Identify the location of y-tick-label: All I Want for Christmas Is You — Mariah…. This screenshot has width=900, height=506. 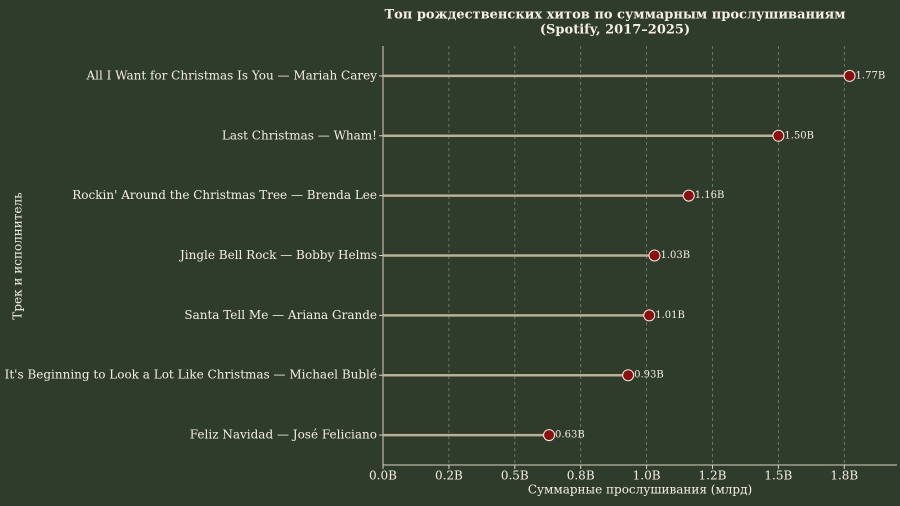
(231, 75).